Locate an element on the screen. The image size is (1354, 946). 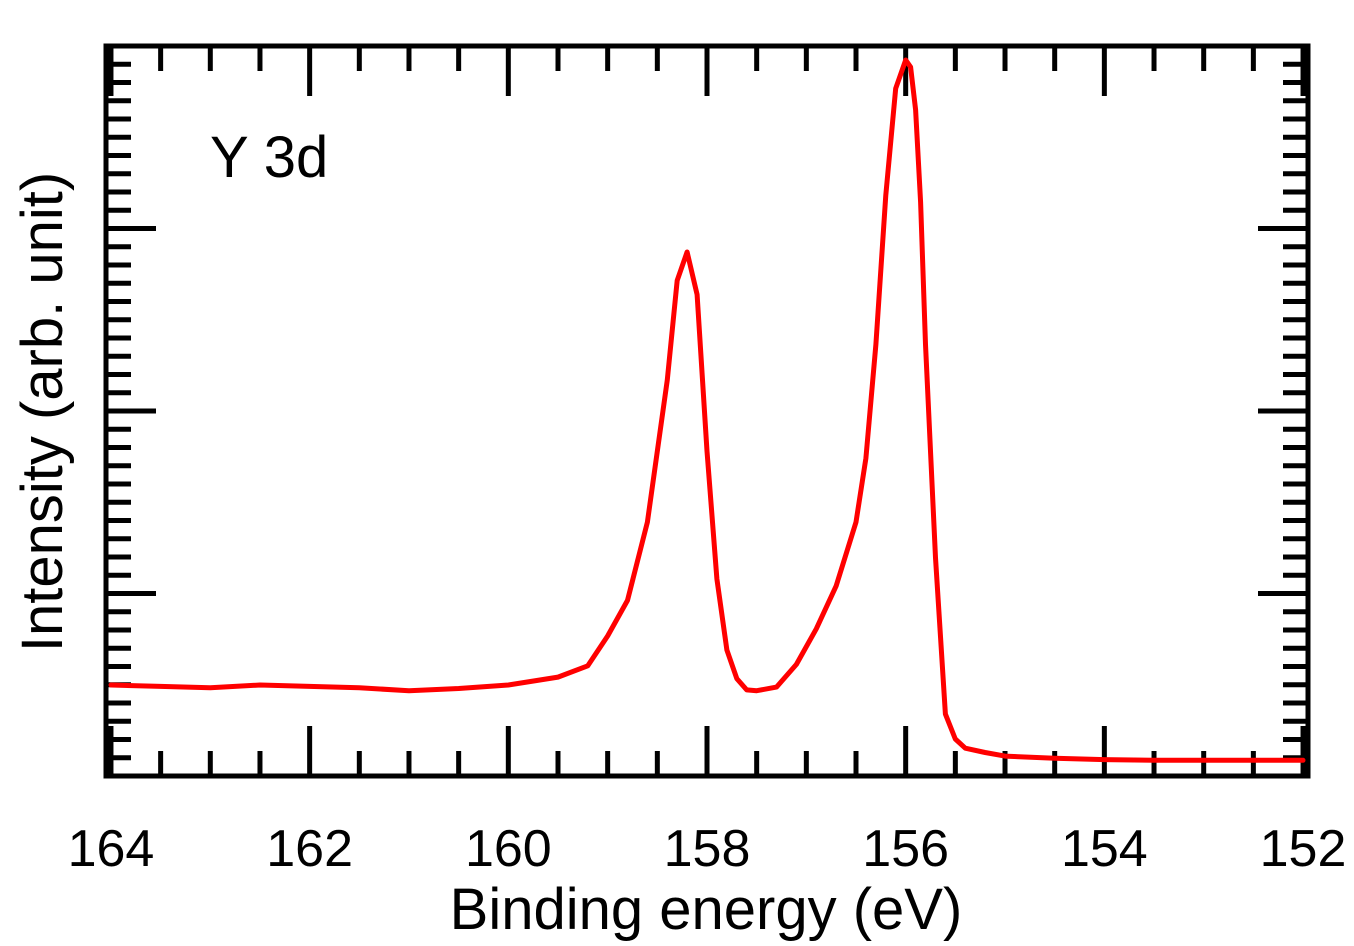
x-tick-label: 160 is located at coordinates (508, 849).